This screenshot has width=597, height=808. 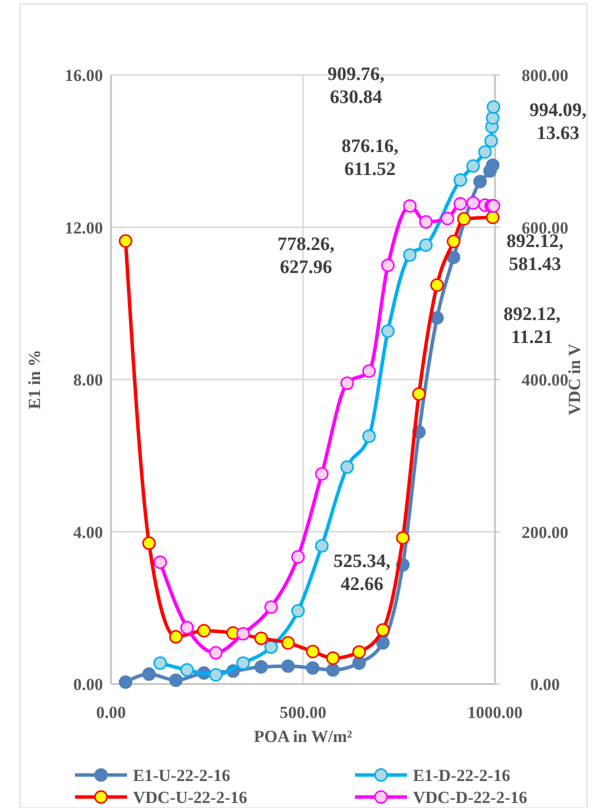 What do you see at coordinates (181, 775) in the screenshot?
I see `legend-label: E1-U-22-2-16` at bounding box center [181, 775].